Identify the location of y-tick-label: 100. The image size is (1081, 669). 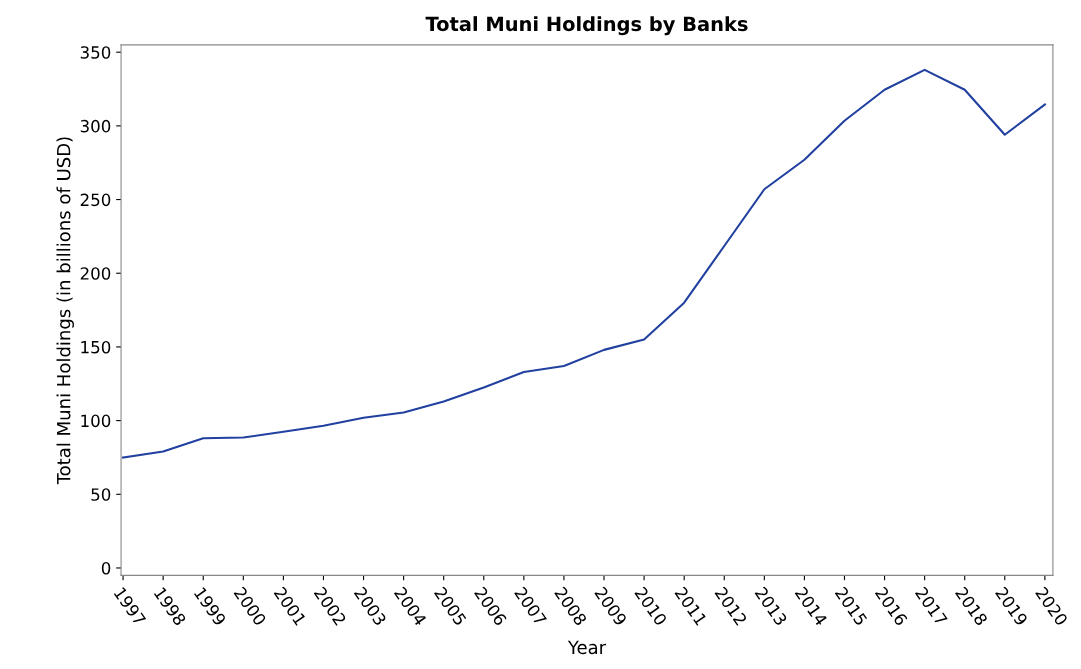
(96, 421).